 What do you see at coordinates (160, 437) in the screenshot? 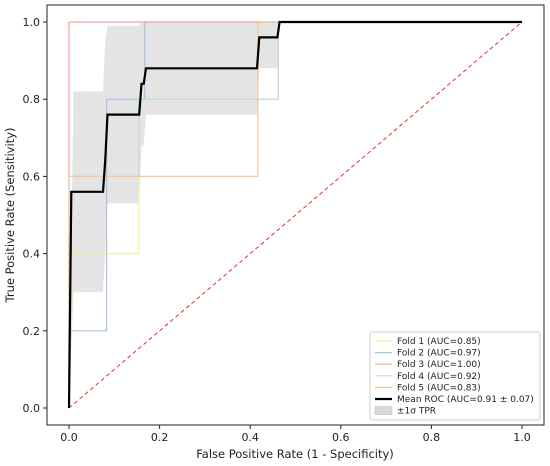
I see `x-tick-label: 0.2` at bounding box center [160, 437].